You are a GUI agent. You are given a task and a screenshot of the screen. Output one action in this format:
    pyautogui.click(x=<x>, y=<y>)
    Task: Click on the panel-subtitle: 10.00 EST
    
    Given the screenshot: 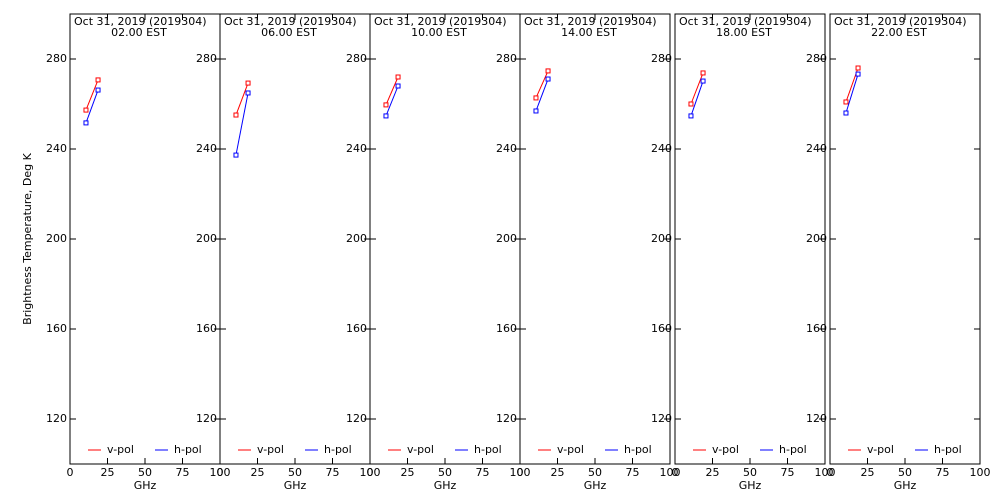 What is the action you would take?
    pyautogui.click(x=439, y=32)
    